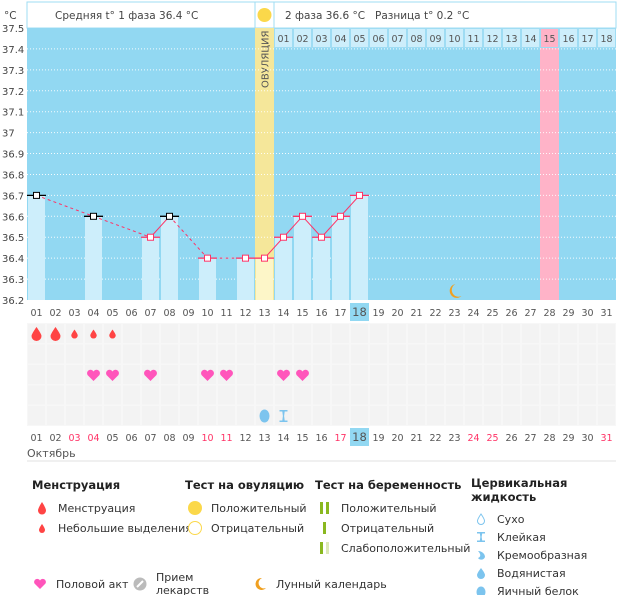 This screenshot has height=595, width=626. What do you see at coordinates (530, 39) in the screenshot?
I see `luteal-day-label: 14` at bounding box center [530, 39].